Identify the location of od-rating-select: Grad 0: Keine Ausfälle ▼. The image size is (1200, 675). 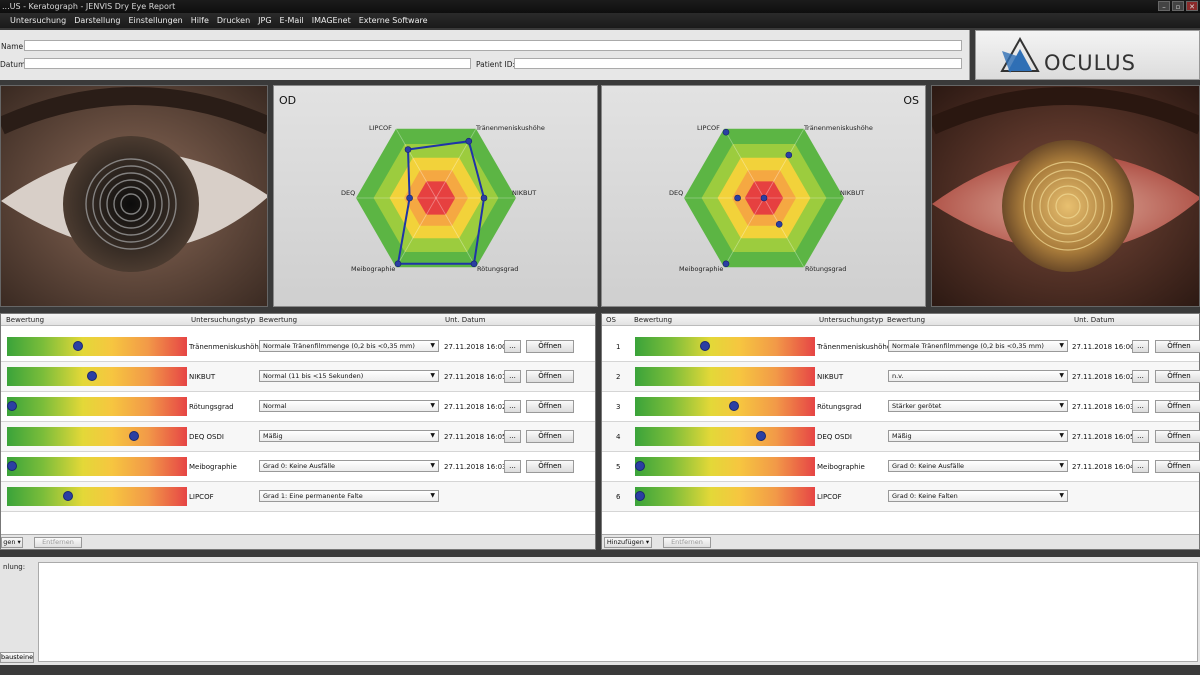
(349, 466).